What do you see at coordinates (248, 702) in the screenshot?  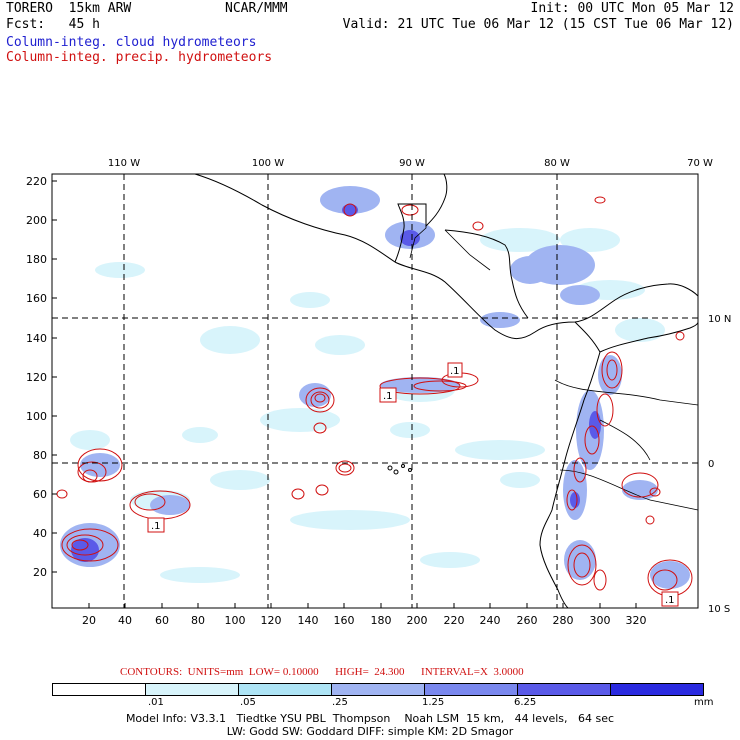 I see `colorbar-label: .05` at bounding box center [248, 702].